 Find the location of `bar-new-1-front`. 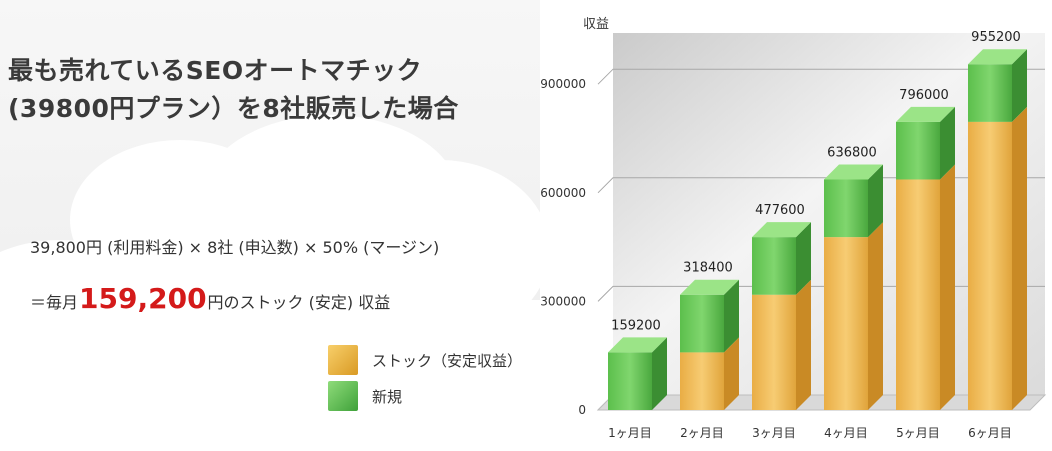

bar-new-1-front is located at coordinates (630, 381).